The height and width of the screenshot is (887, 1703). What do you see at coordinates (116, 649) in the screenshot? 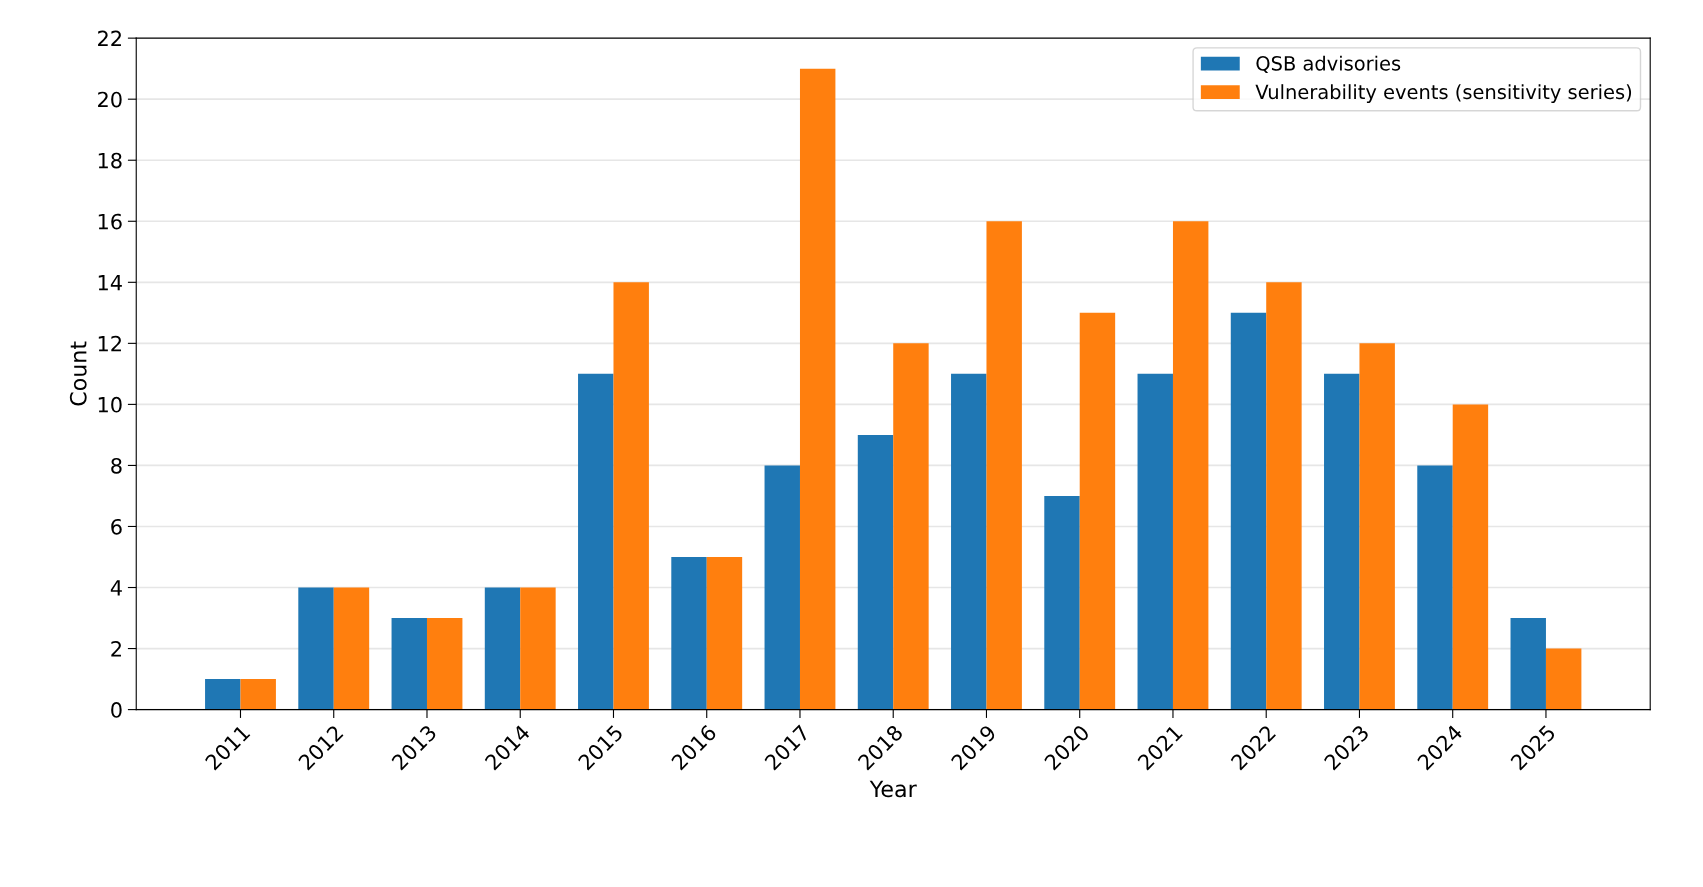
I see `y-tick-label: 2` at bounding box center [116, 649].